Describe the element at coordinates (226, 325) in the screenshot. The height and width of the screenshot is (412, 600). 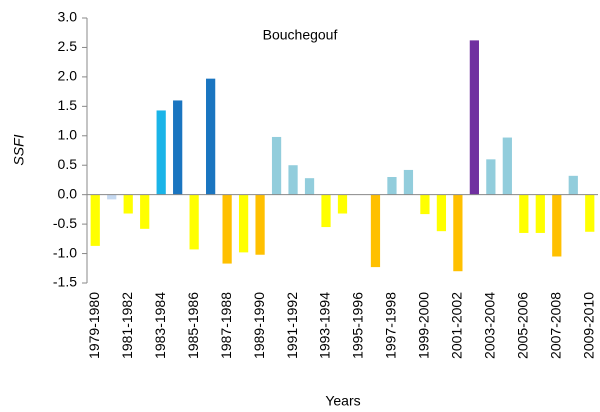
I see `x-tick-label: 1987-1988` at that location.